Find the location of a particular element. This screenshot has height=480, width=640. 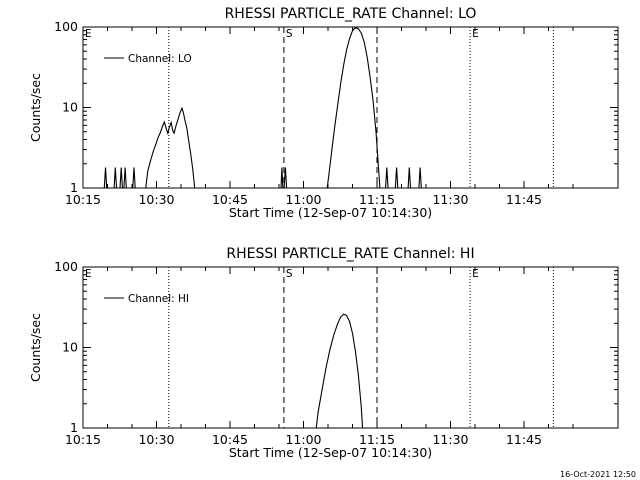

chart-title: RHESSI PARTICLE_RATE Channel: HI is located at coordinates (350, 254).